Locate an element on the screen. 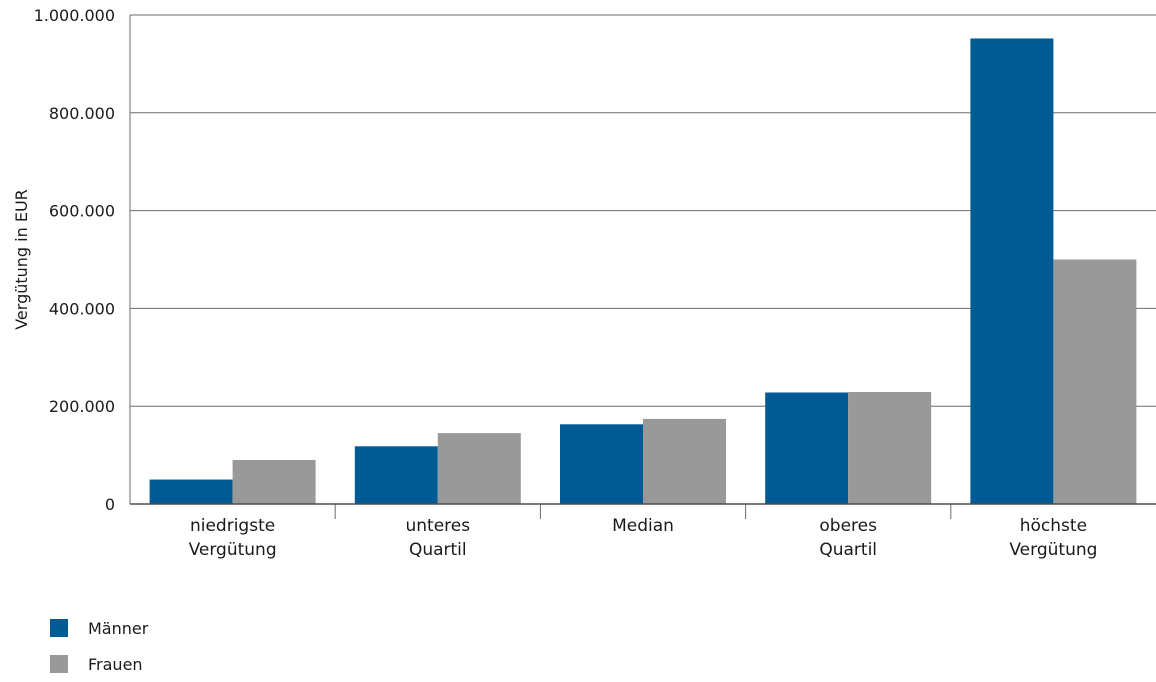 The height and width of the screenshot is (682, 1156). x-category-label: höchste Vergütung is located at coordinates (1053, 538).